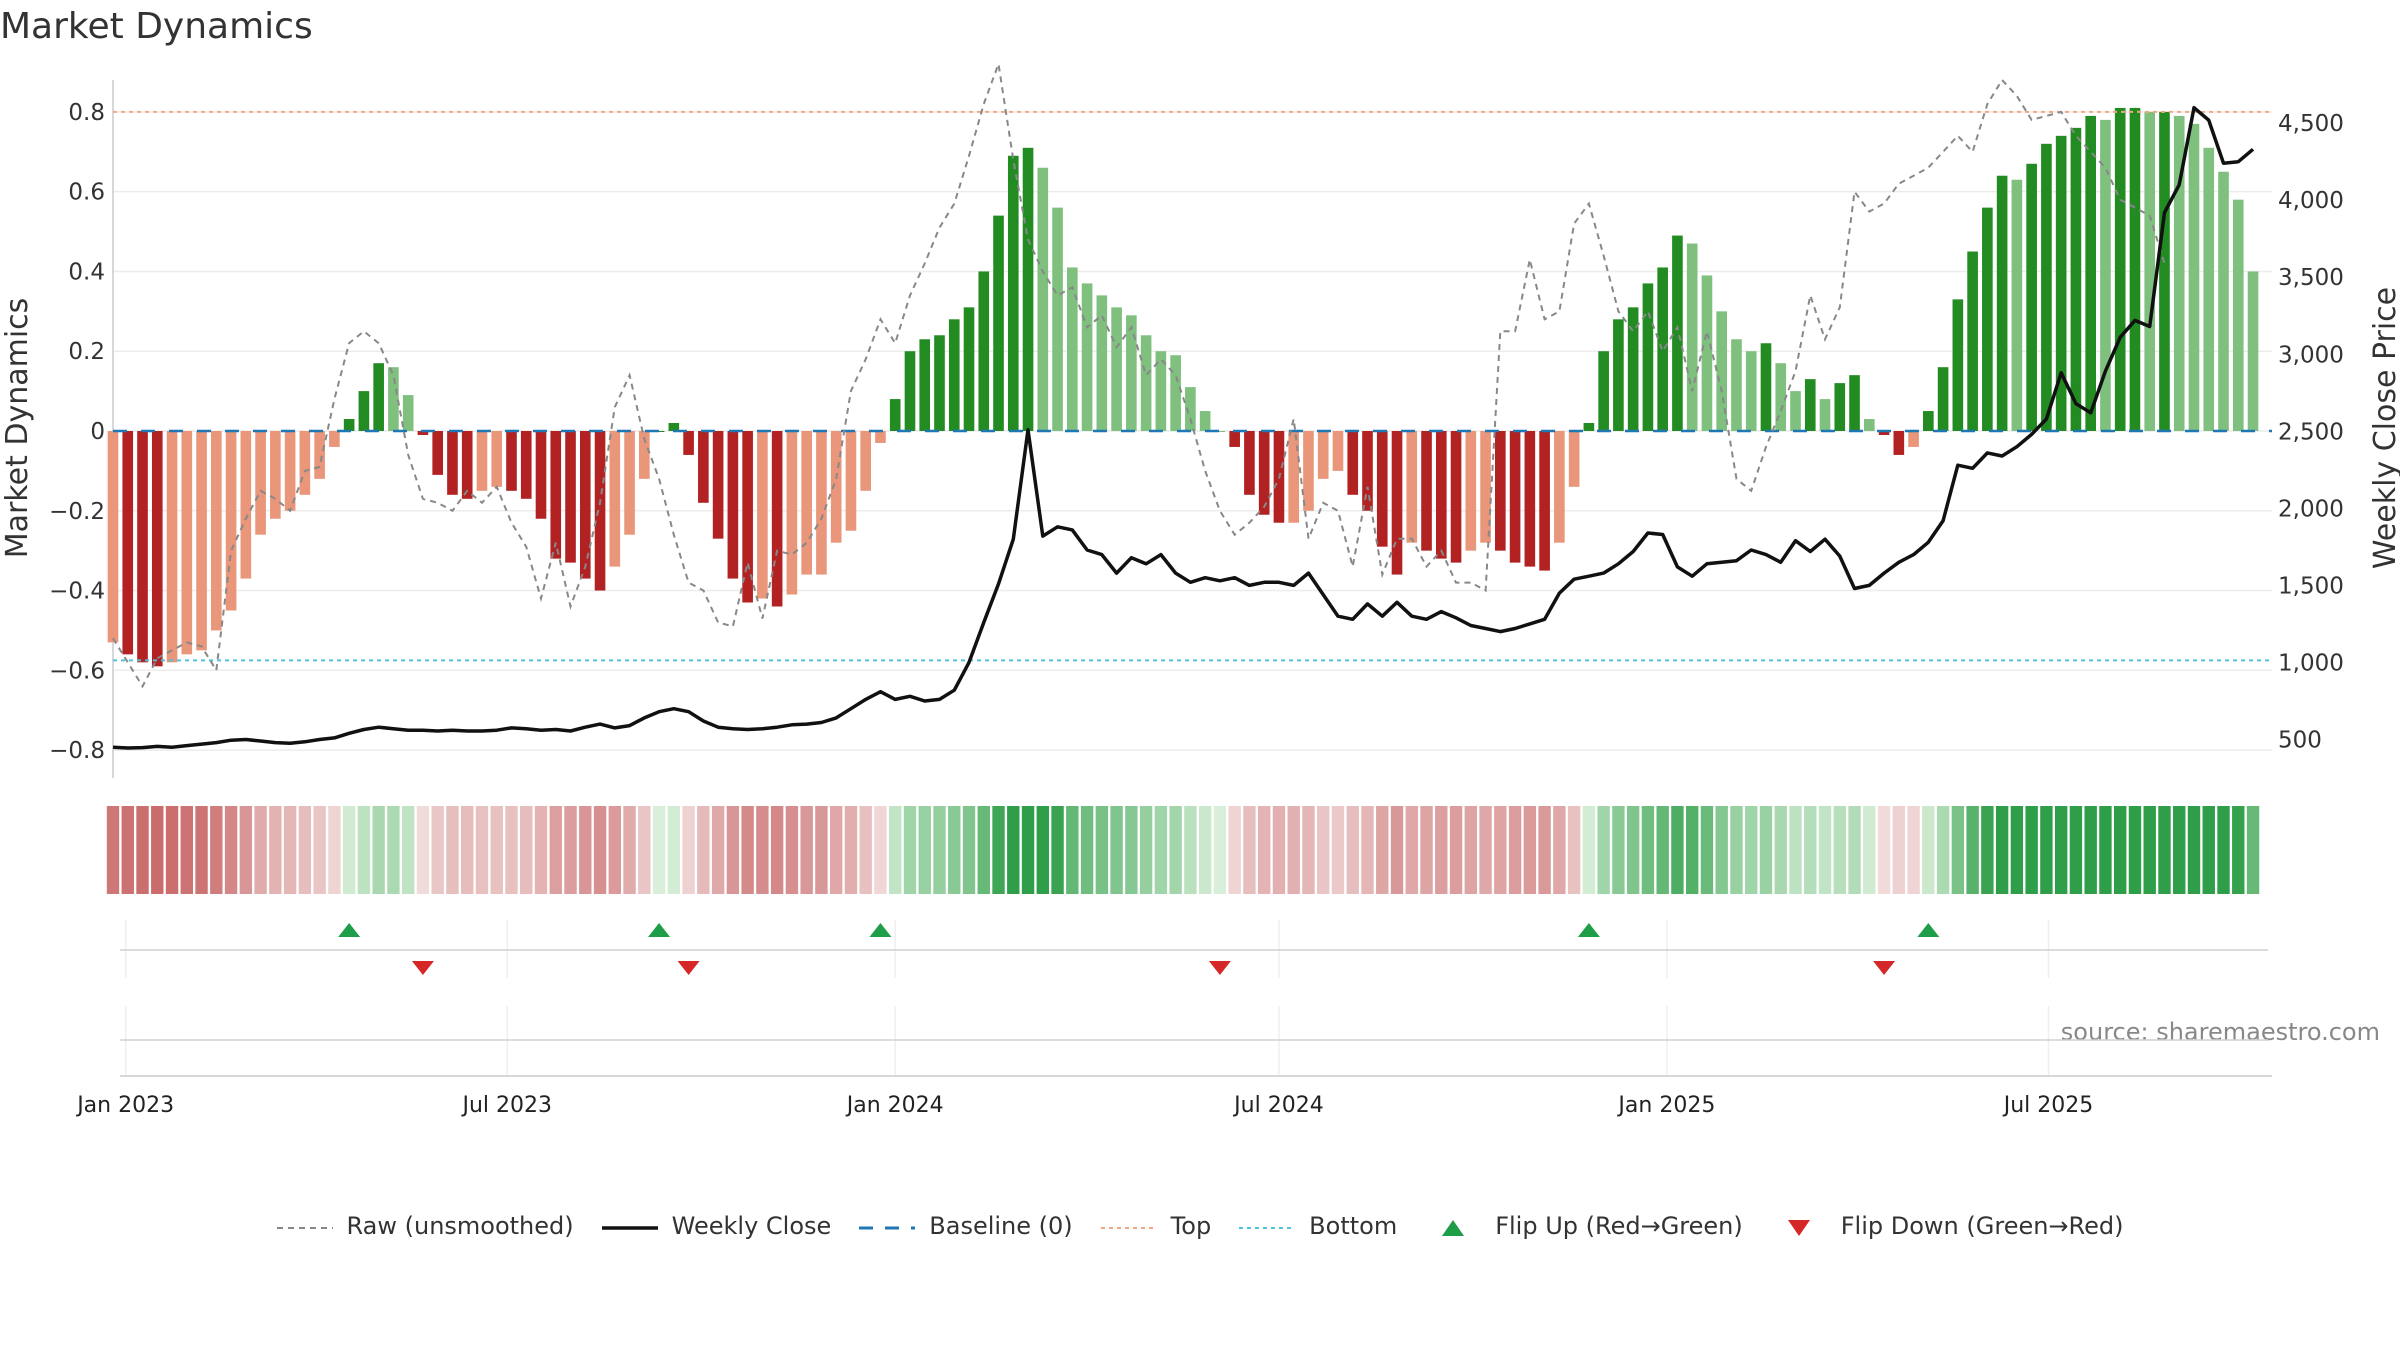 The image size is (2400, 1354). Describe the element at coordinates (77, 592) in the screenshot. I see `y-tick-label-left: −0.4` at that location.